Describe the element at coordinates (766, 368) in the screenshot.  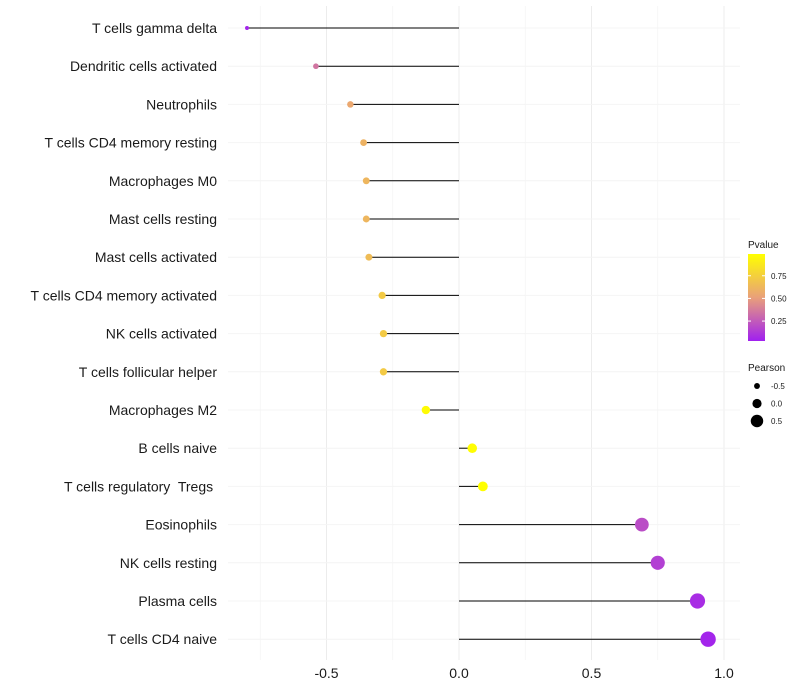
I see `pearson-legend-title: Pearson` at that location.